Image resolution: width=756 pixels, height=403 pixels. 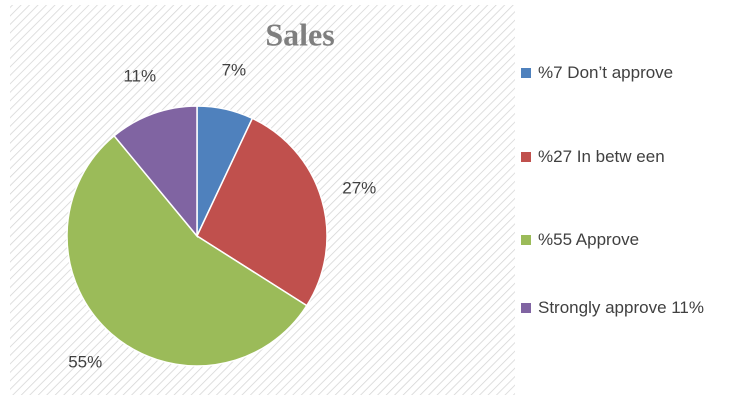 What do you see at coordinates (589, 239) in the screenshot?
I see `legend-entry: %55 Approve` at bounding box center [589, 239].